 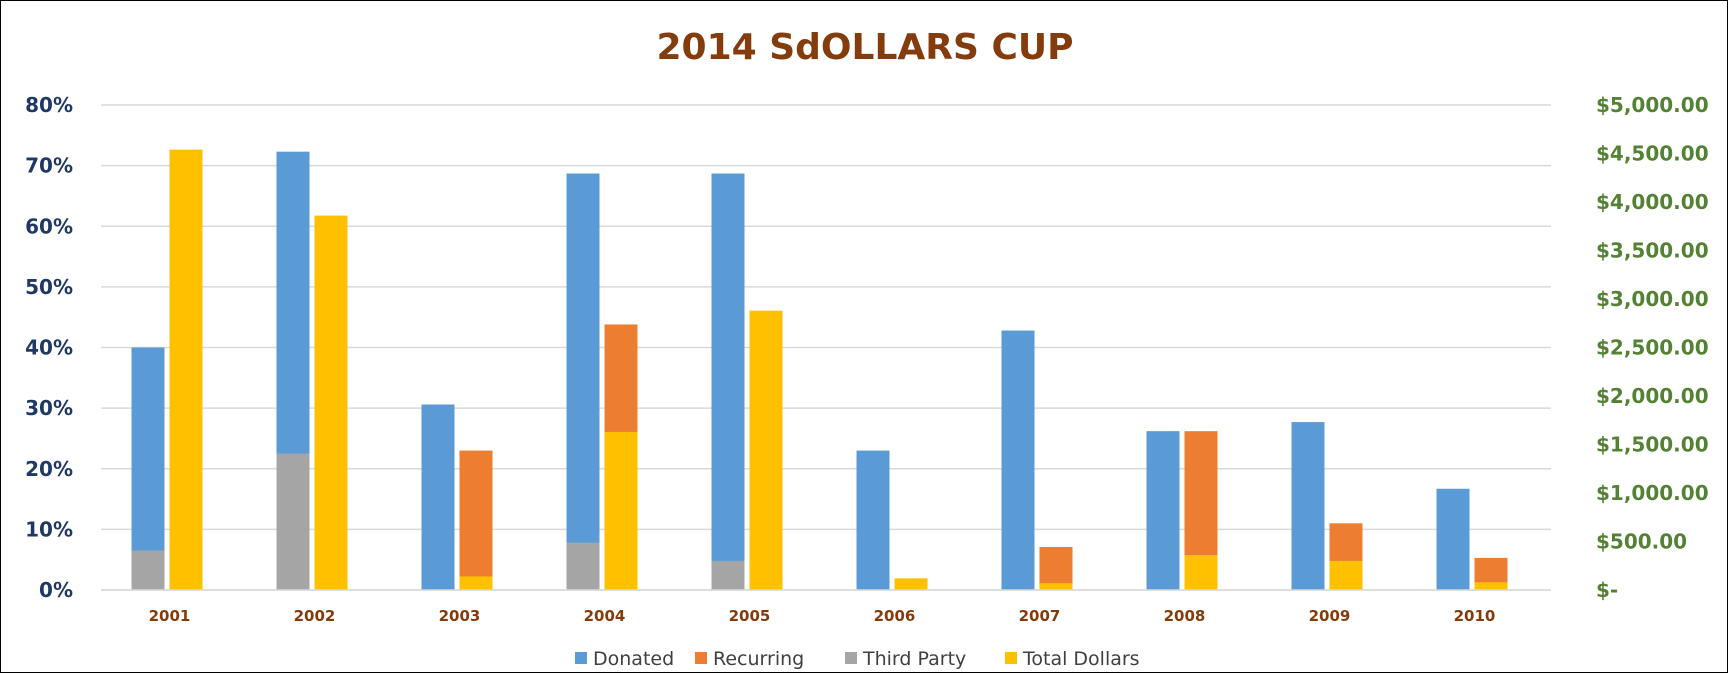 What do you see at coordinates (315, 616) in the screenshot?
I see `x-tick-label: 2002` at bounding box center [315, 616].